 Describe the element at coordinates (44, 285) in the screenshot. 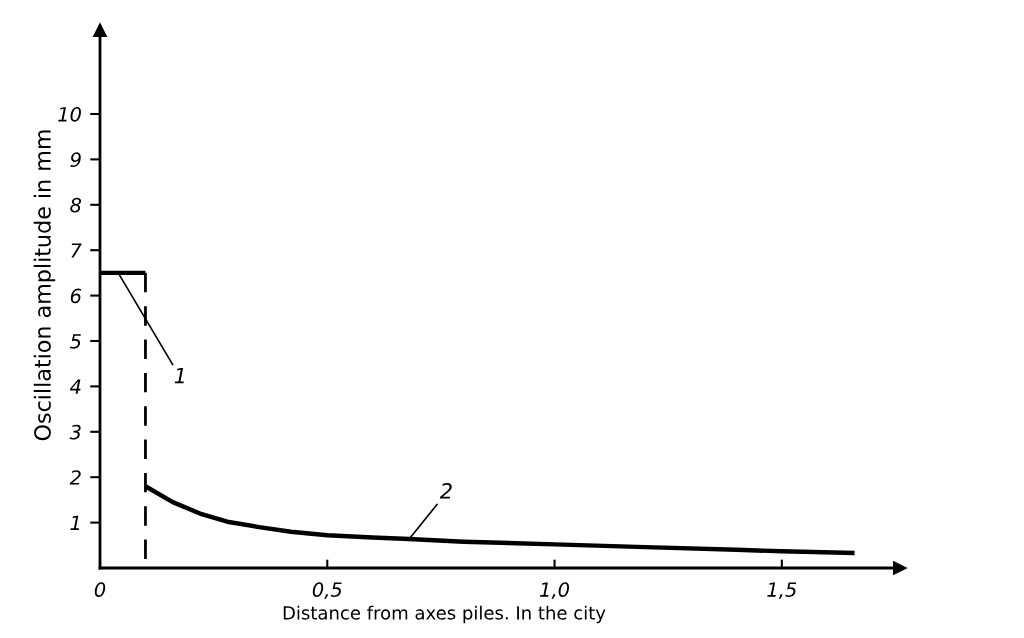

I see `y-axis-title: Oscillation amplitude in mm` at that location.